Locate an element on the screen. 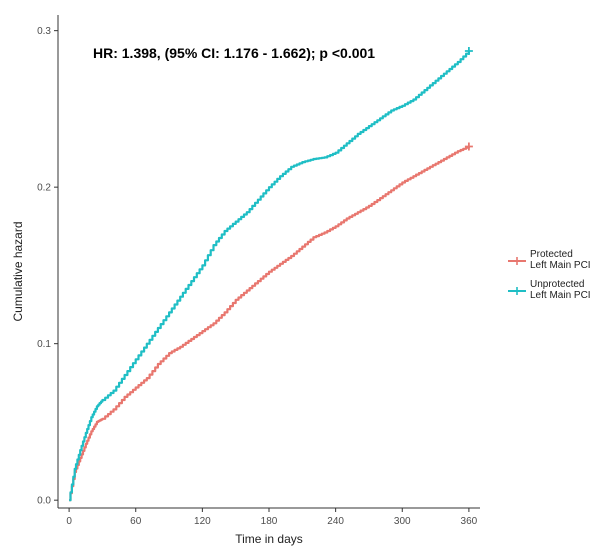  x-tick-label: 300 is located at coordinates (402, 521).